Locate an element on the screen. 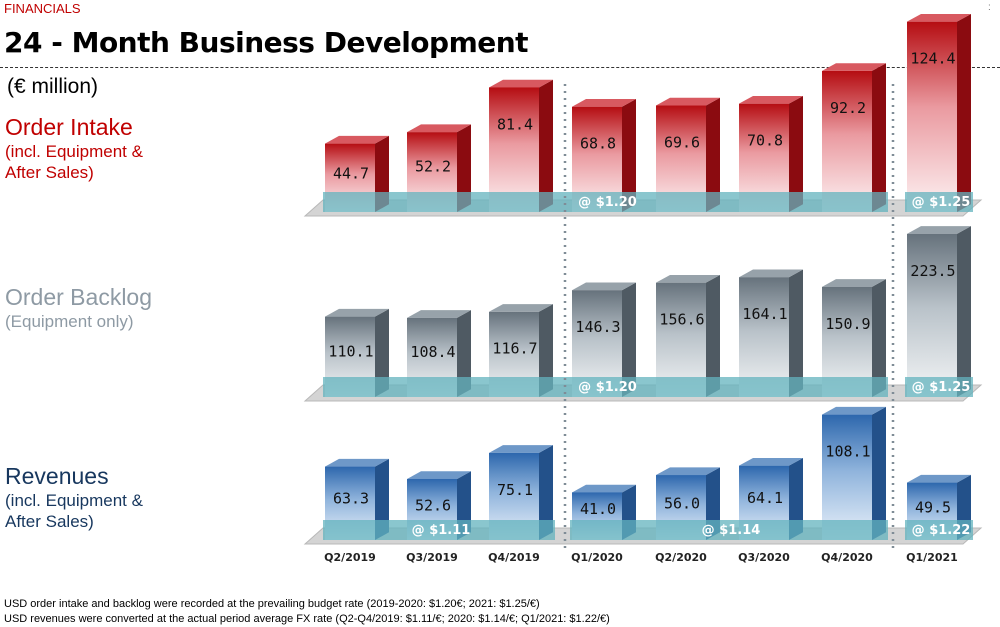 This screenshot has height=627, width=1000. value-label: 164.1 is located at coordinates (764, 314).